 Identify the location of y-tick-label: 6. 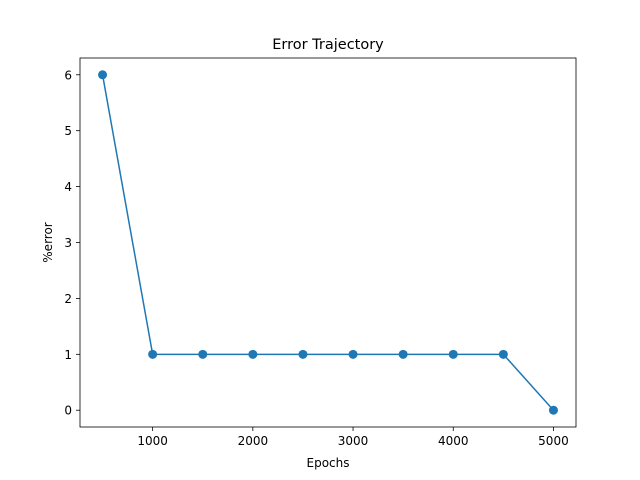
(68, 75).